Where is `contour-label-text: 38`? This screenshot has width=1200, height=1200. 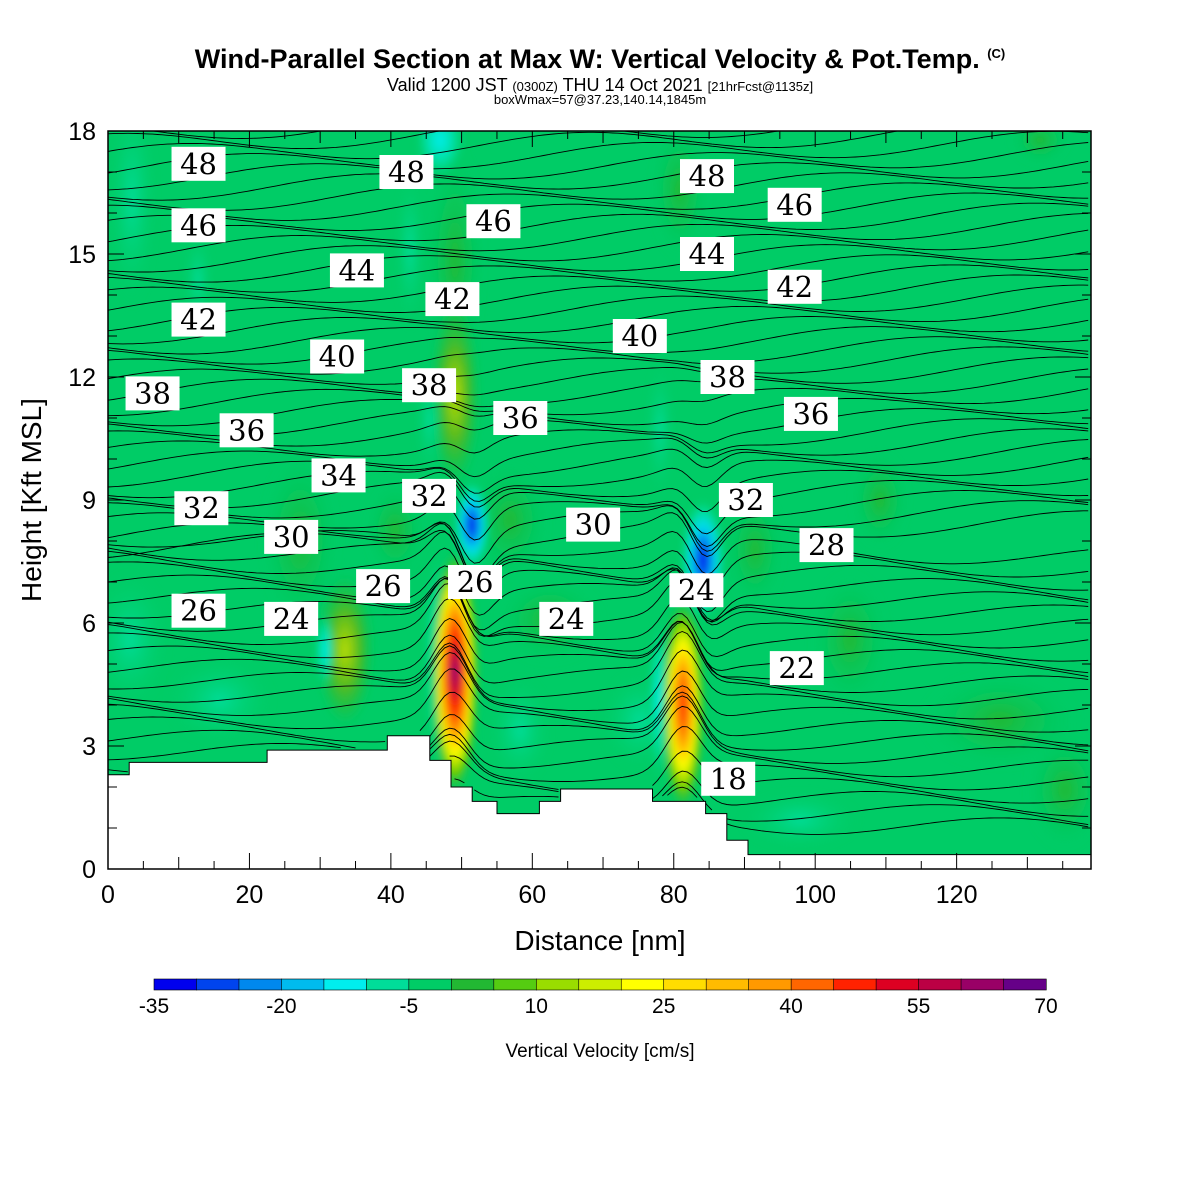
contour-label-text: 38 is located at coordinates (152, 393).